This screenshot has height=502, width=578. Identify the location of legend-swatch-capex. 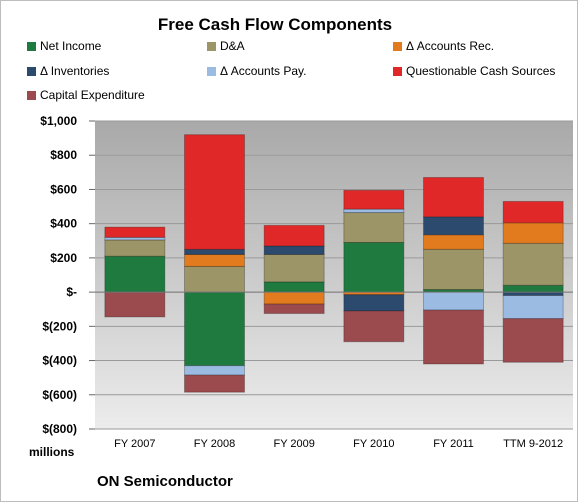
(31, 95).